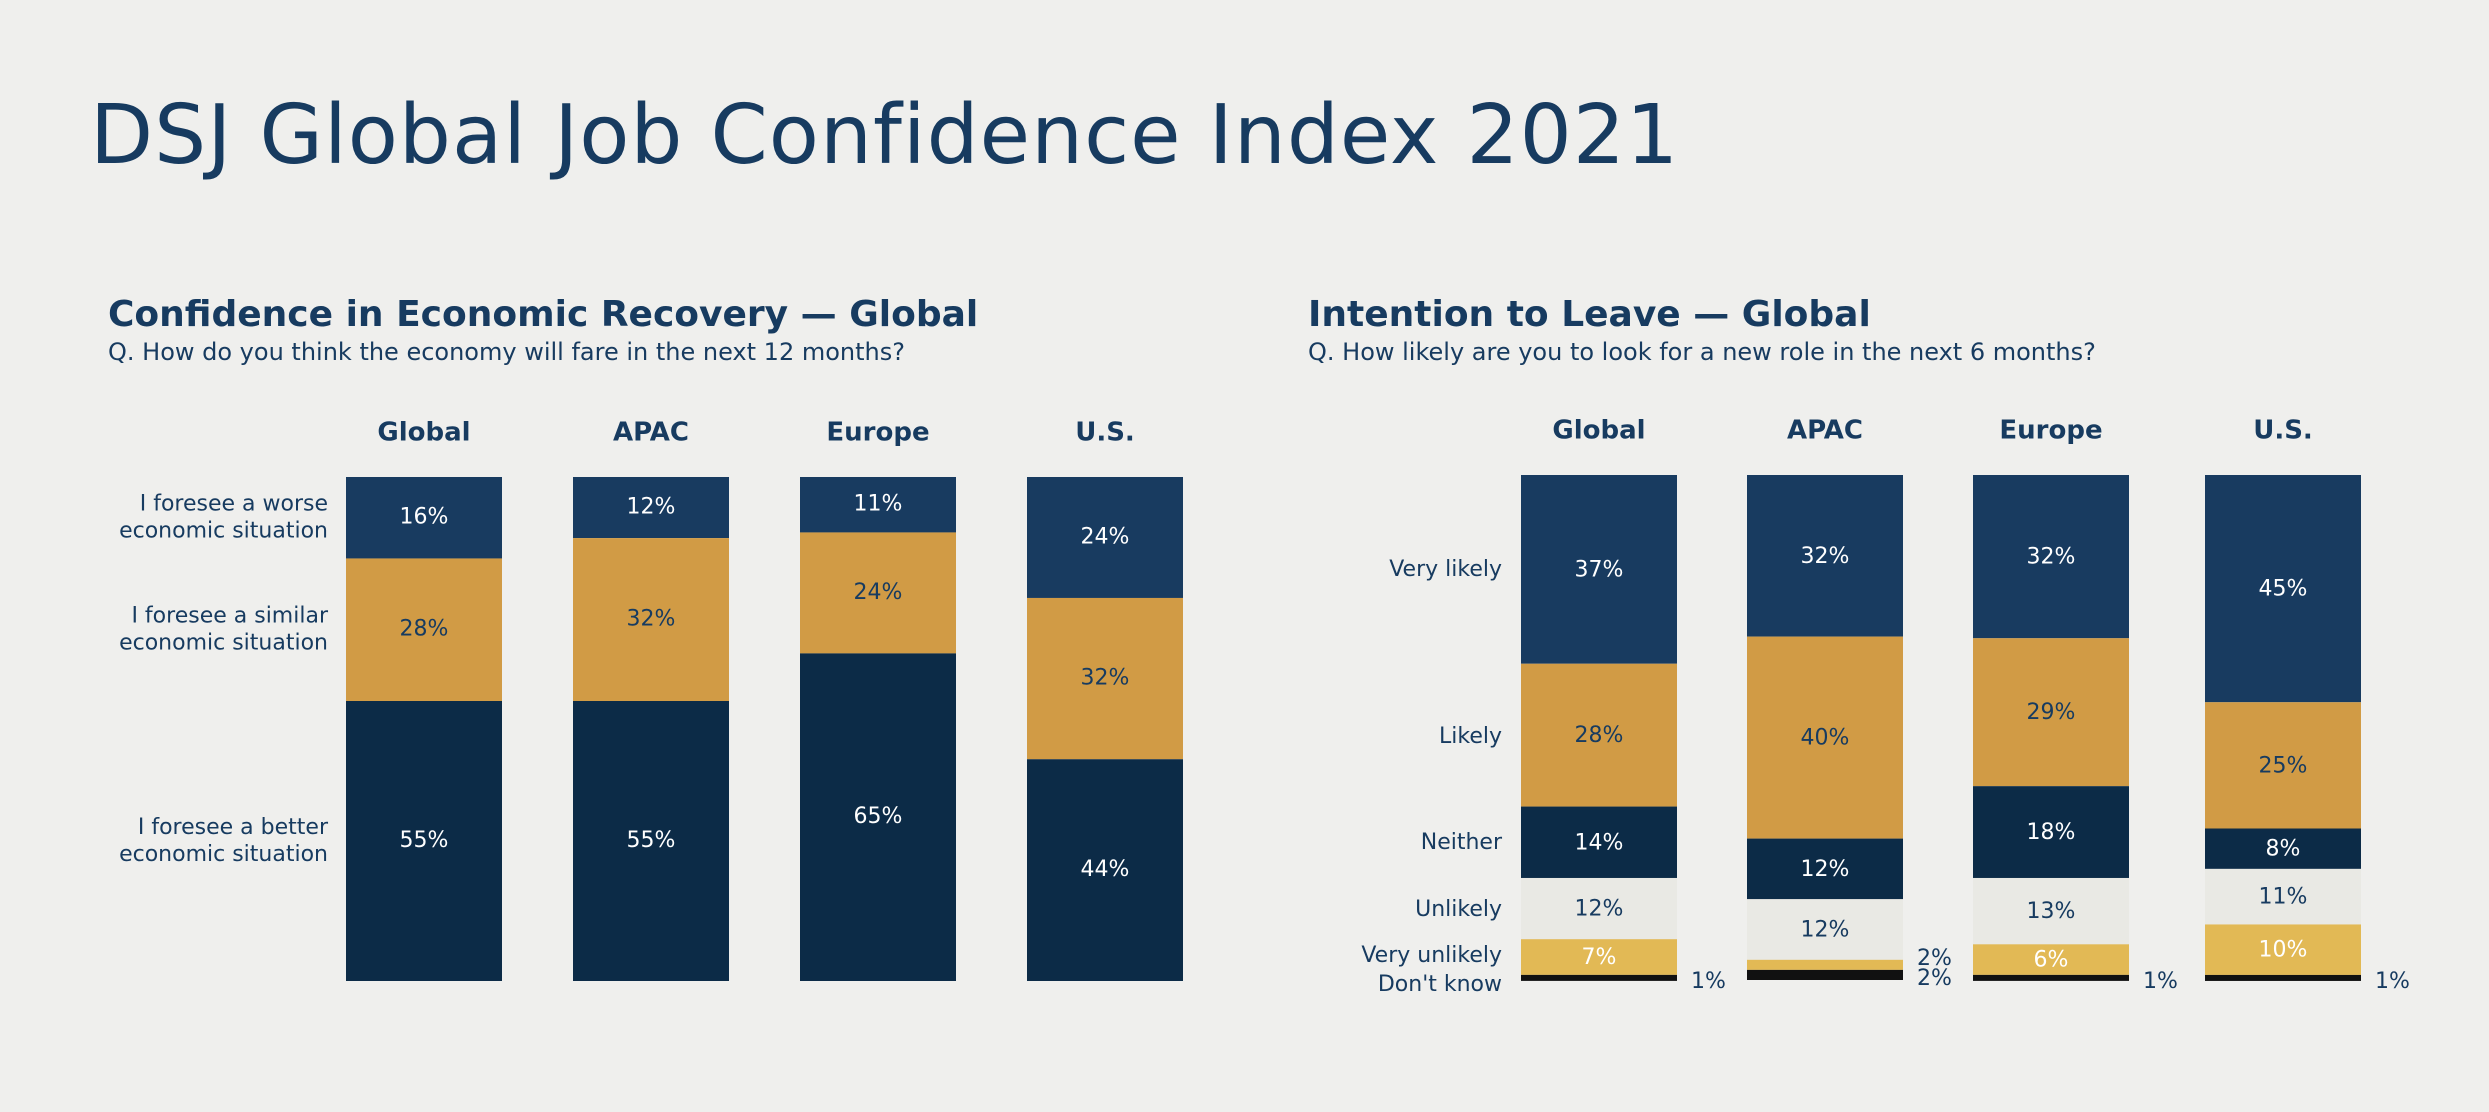  I want to click on bar-i-foresee-a-worse-economic-situation-global, so click(424, 518).